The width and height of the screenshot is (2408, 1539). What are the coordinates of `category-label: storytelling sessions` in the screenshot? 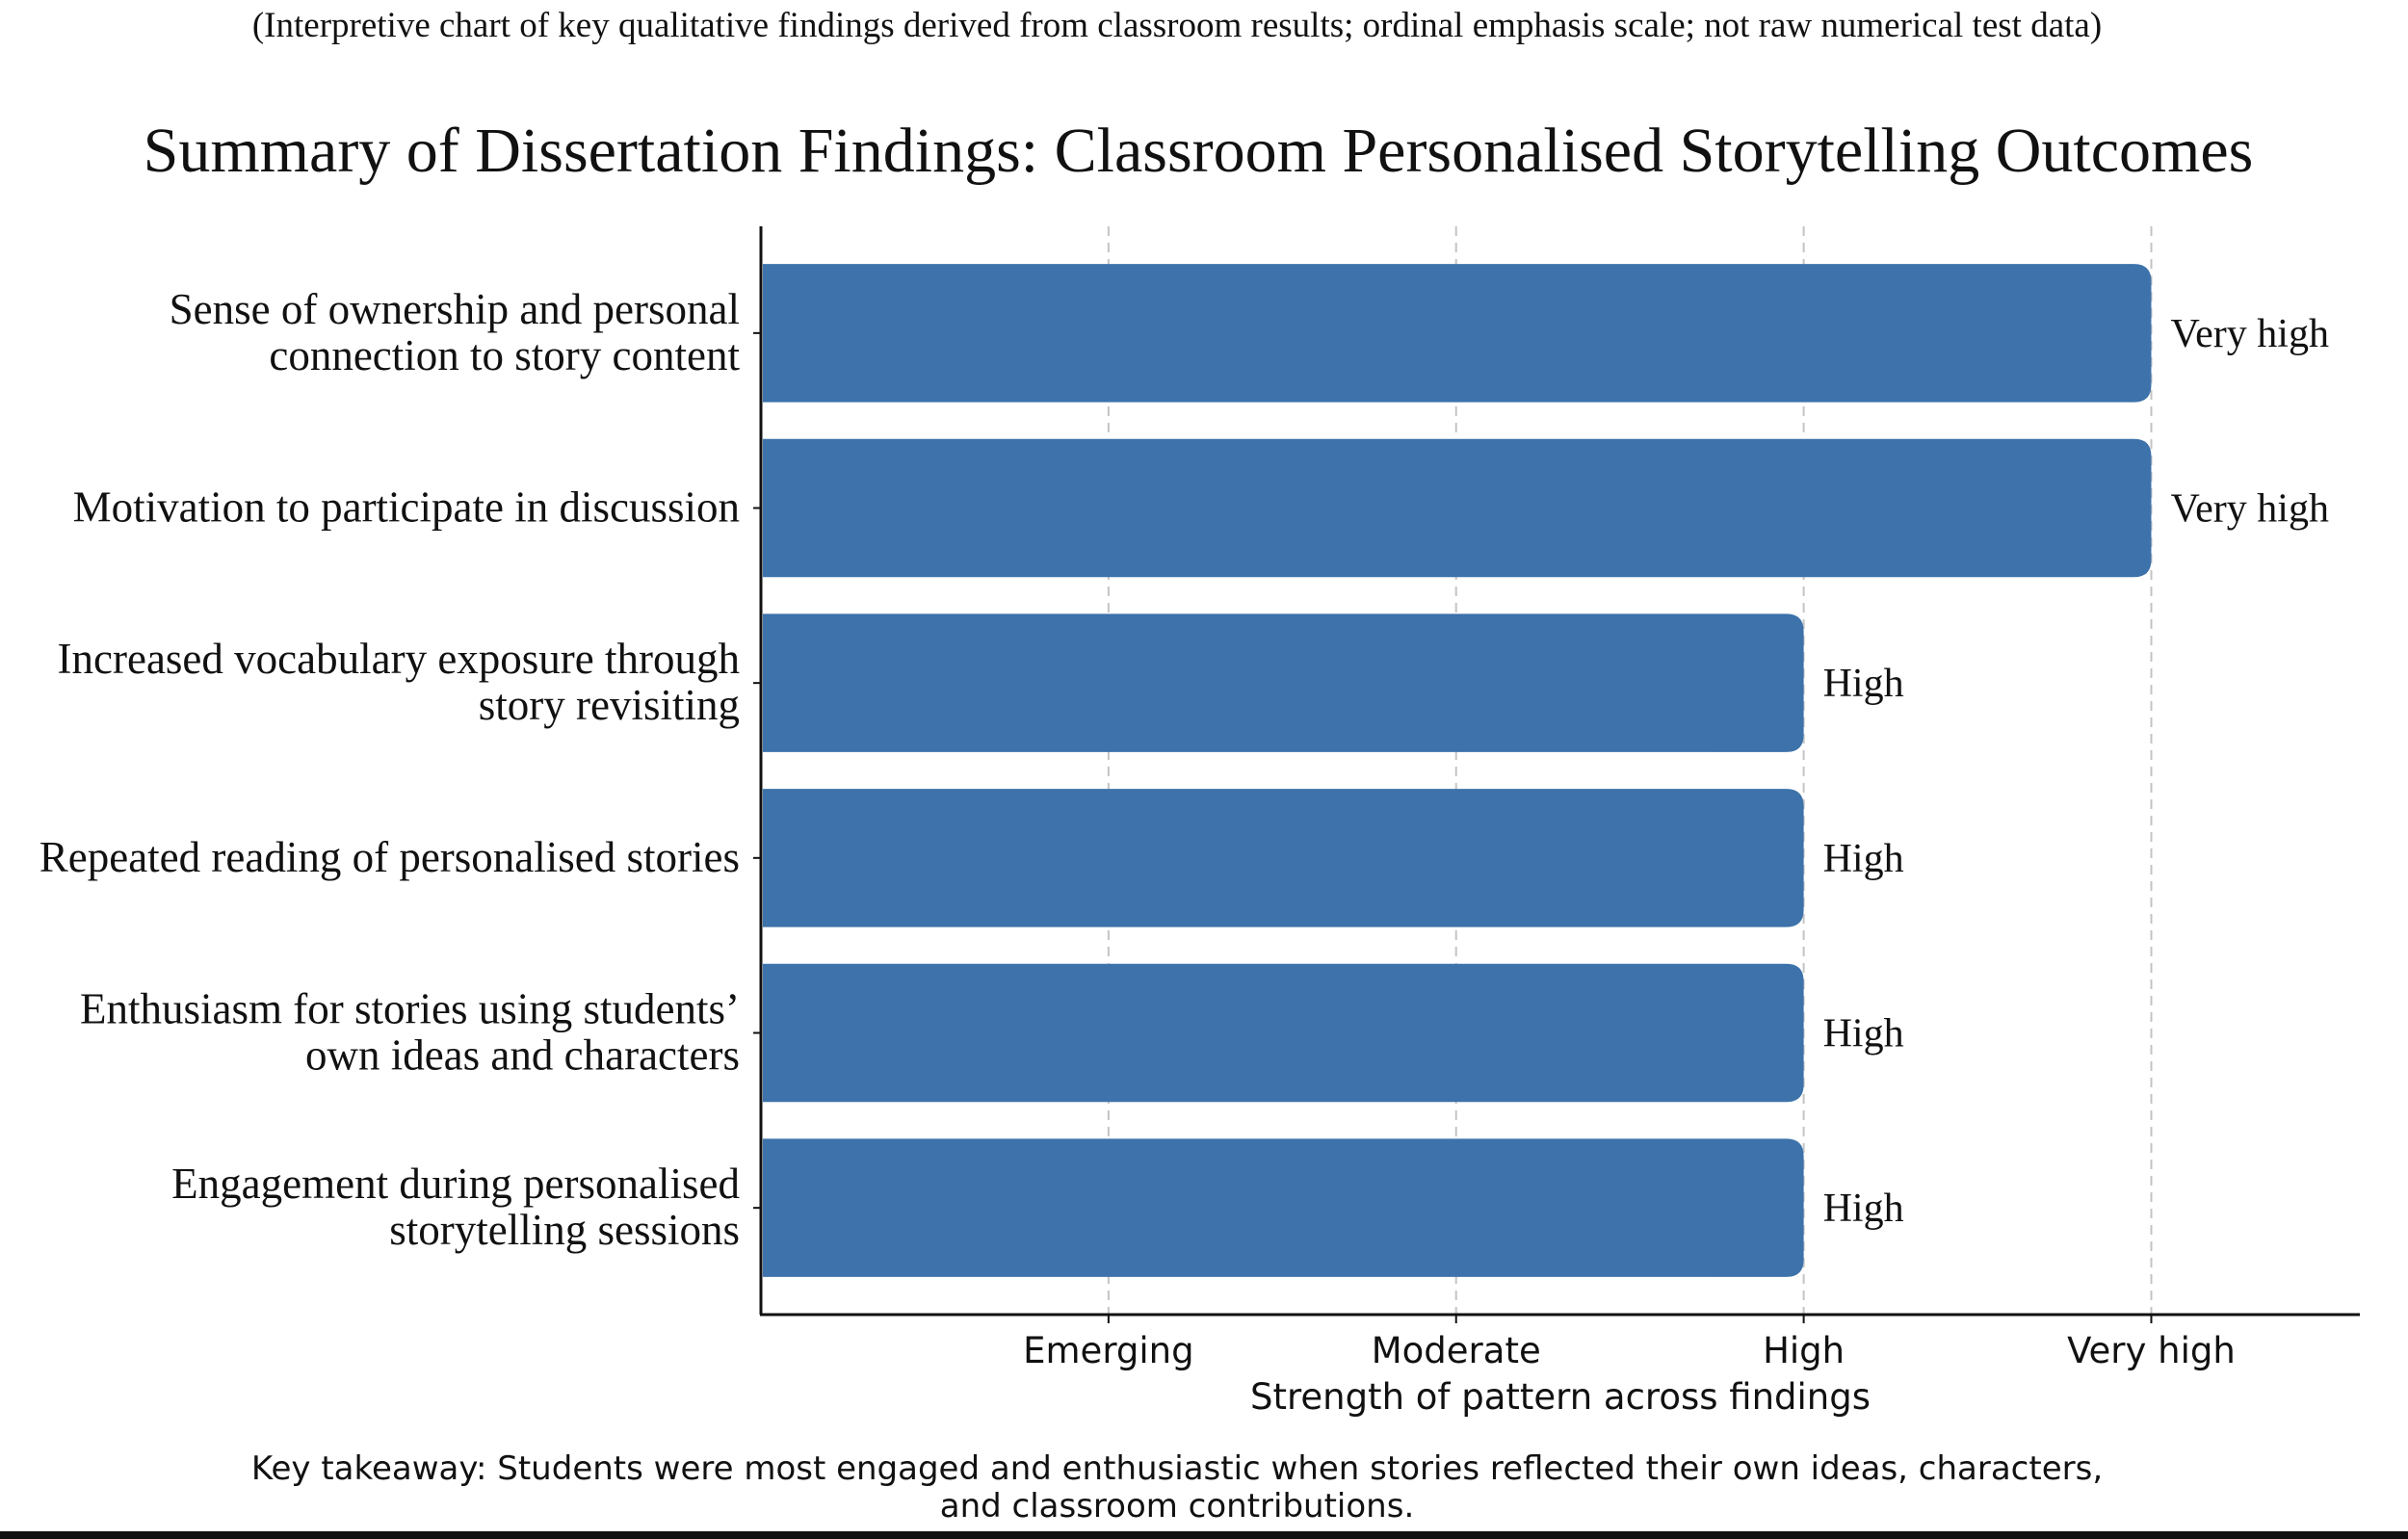 It's located at (564, 1230).